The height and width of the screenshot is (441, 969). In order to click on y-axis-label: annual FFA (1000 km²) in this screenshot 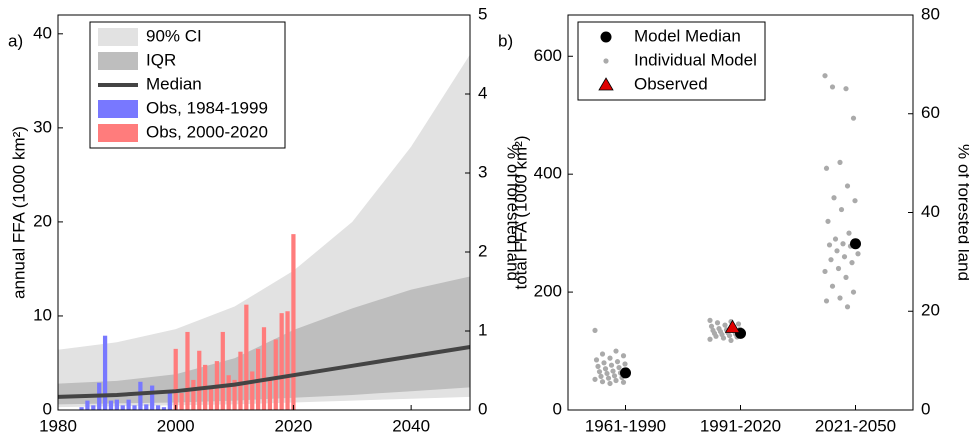, I will do `click(18, 212)`.